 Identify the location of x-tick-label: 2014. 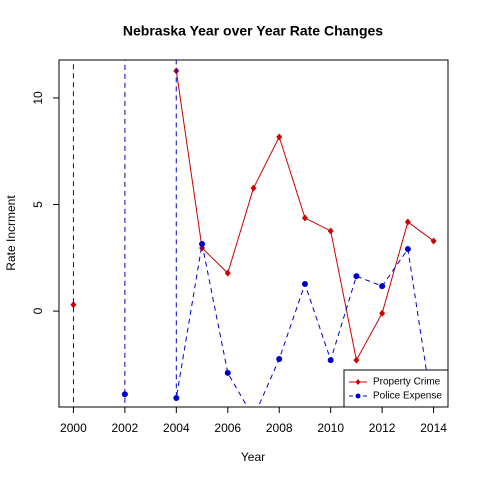
(433, 428).